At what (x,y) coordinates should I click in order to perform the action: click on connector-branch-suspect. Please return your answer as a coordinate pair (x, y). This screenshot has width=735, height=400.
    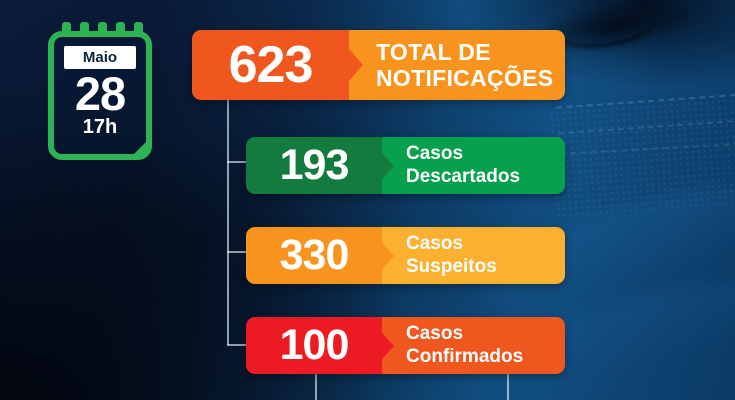
    Looking at the image, I should click on (237, 252).